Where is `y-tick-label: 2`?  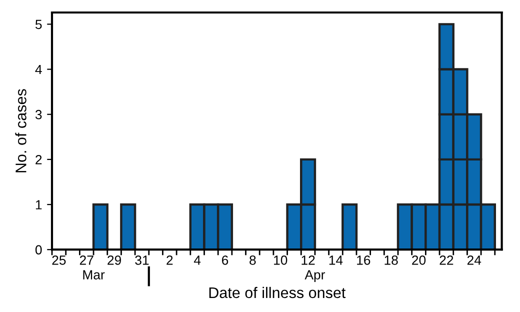
y-tick-label: 2 is located at coordinates (39, 159).